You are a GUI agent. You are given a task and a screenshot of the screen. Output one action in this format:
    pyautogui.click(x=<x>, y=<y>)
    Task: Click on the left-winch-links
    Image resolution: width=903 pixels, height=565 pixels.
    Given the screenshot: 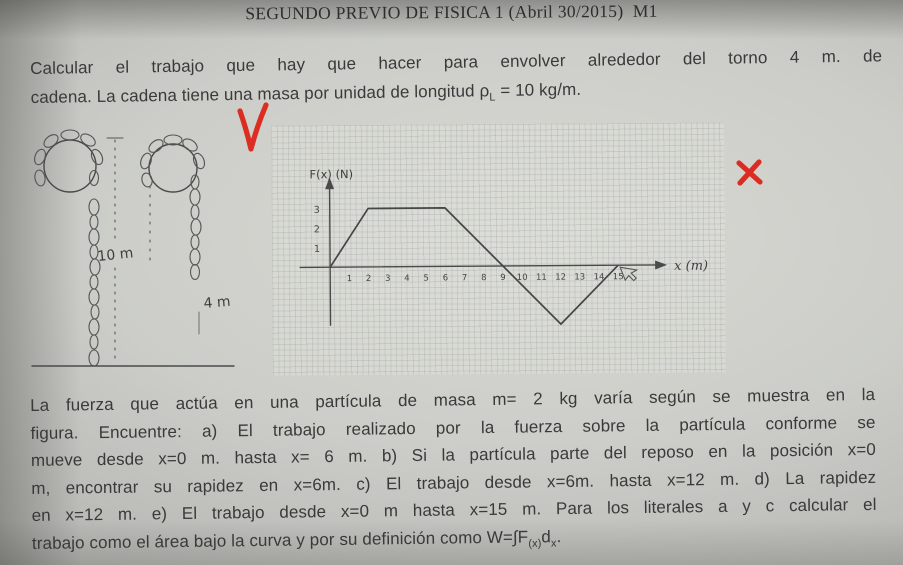 What is the action you would take?
    pyautogui.click(x=69, y=158)
    